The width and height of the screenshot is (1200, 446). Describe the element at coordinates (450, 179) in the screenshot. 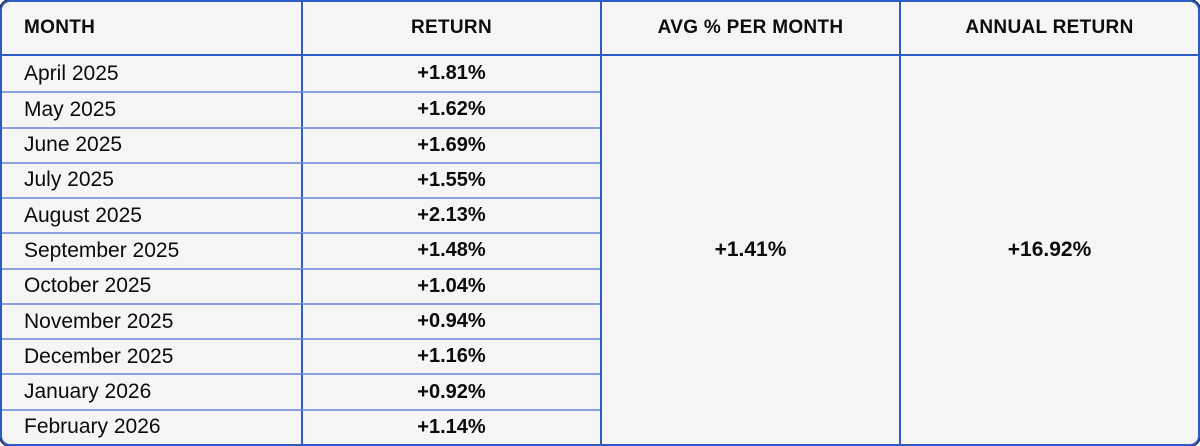

I see `return-cell: +1.55%` at that location.